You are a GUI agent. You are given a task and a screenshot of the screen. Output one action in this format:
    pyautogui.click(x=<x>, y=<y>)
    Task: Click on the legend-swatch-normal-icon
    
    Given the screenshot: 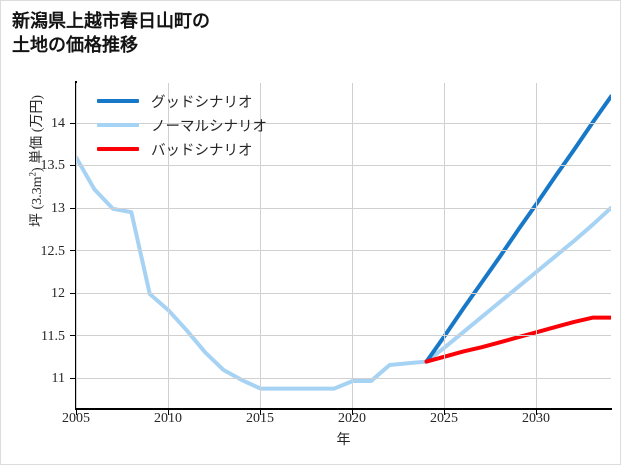 What is the action you would take?
    pyautogui.click(x=118, y=125)
    